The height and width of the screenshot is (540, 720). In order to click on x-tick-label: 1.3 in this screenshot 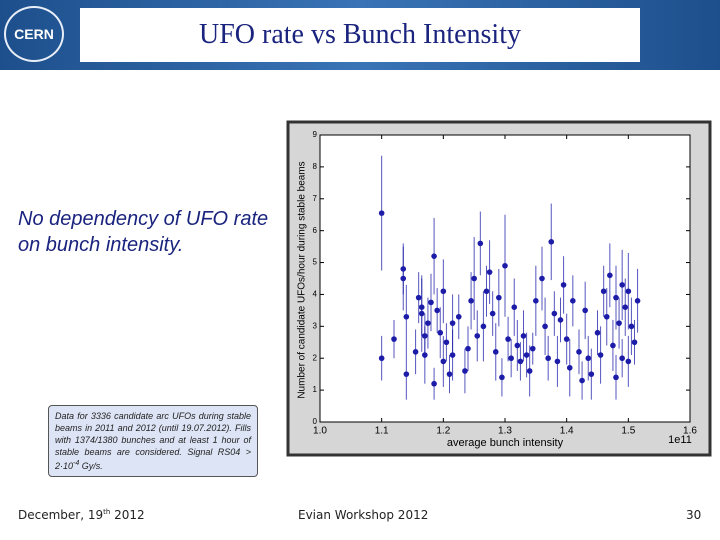, I will do `click(505, 431)`.